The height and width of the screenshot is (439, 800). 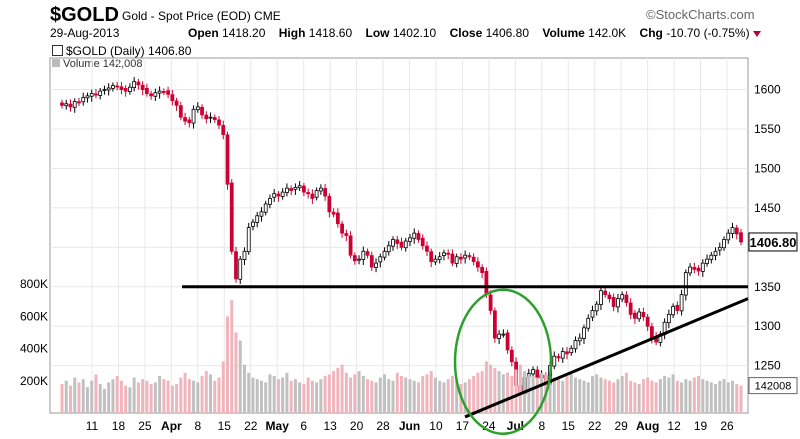 I want to click on price-legend: $GOLD (Daily) 1406.80, so click(x=121, y=51).